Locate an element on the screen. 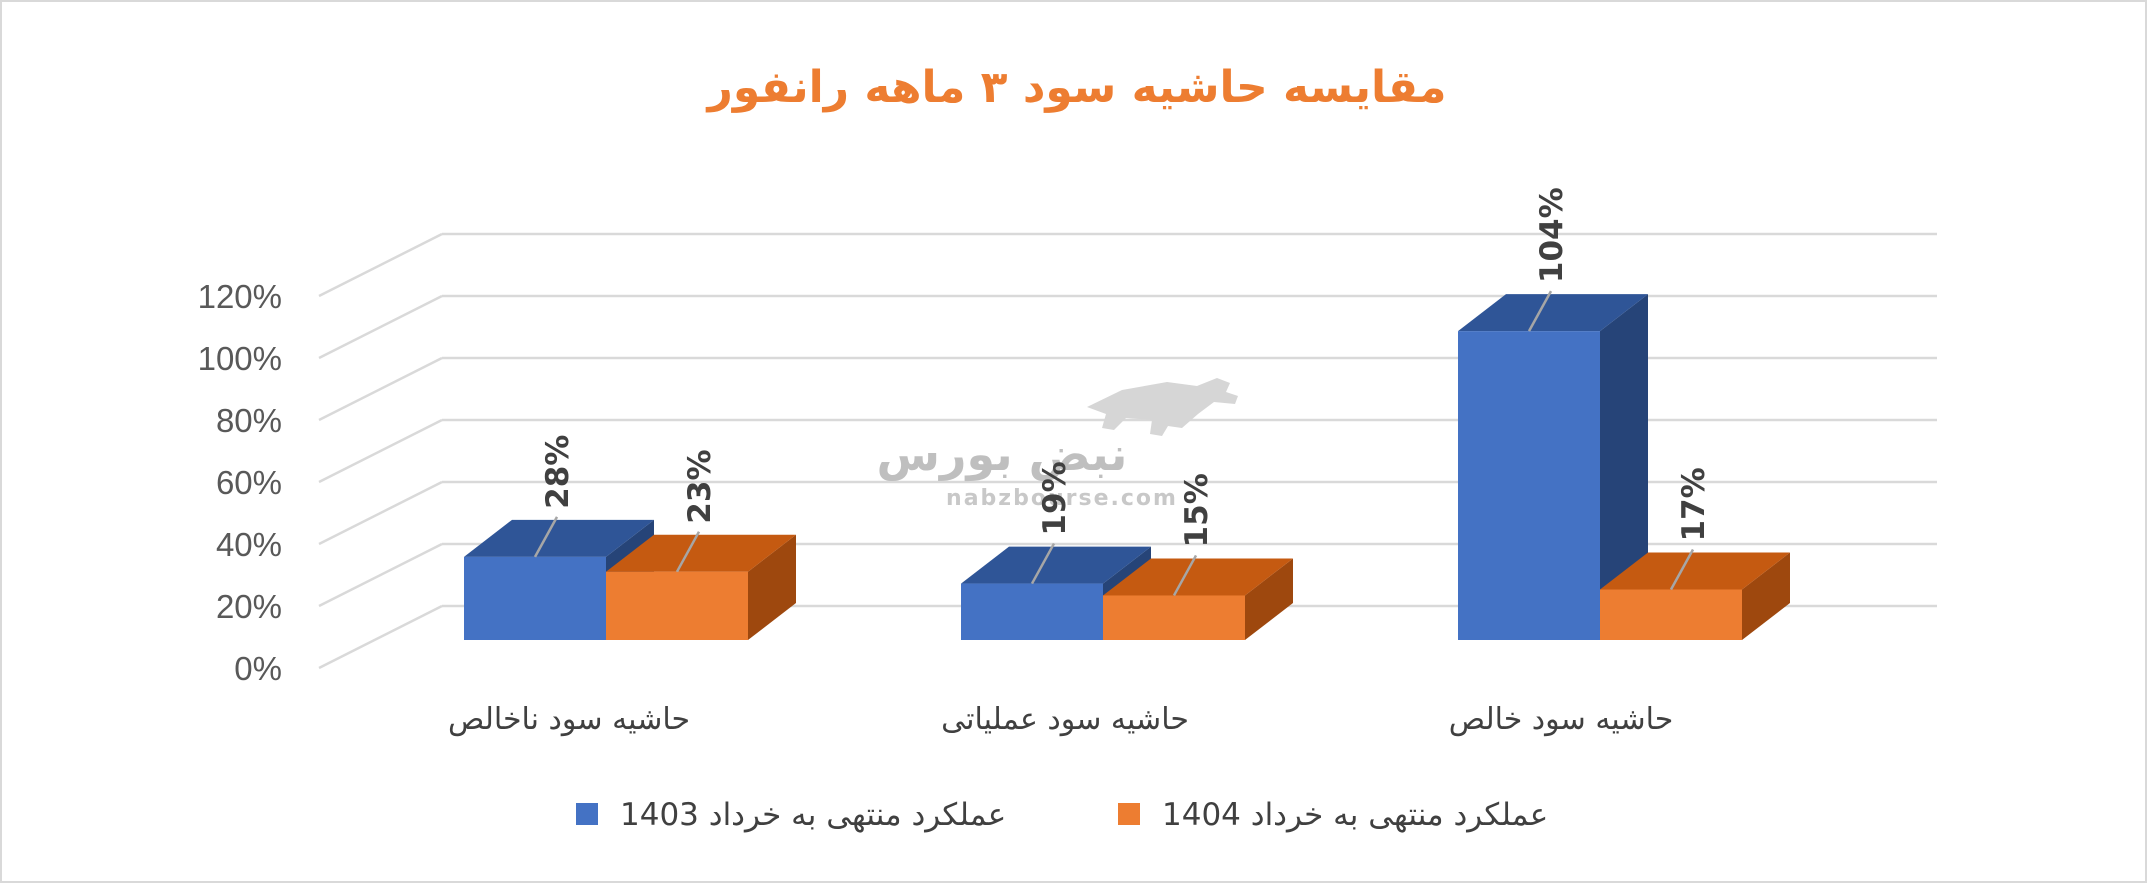 This screenshot has height=883, width=2147. y-tick-label: 20% is located at coordinates (249, 606).